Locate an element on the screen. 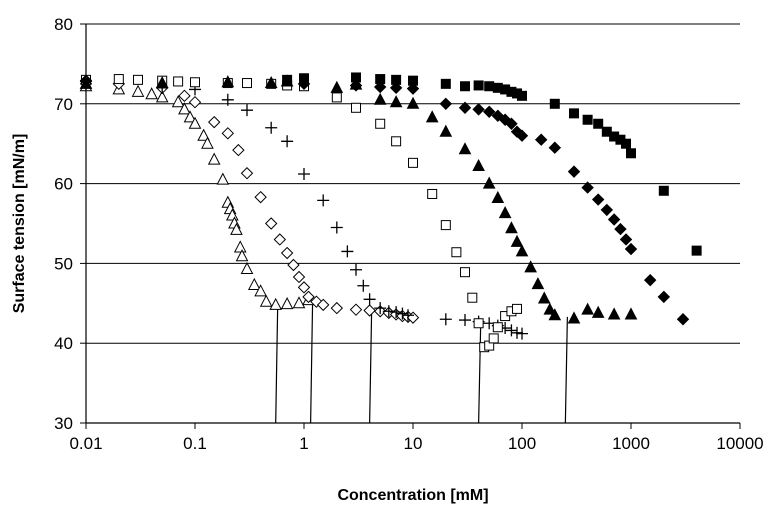  y-tick-label: 50 is located at coordinates (63, 263).